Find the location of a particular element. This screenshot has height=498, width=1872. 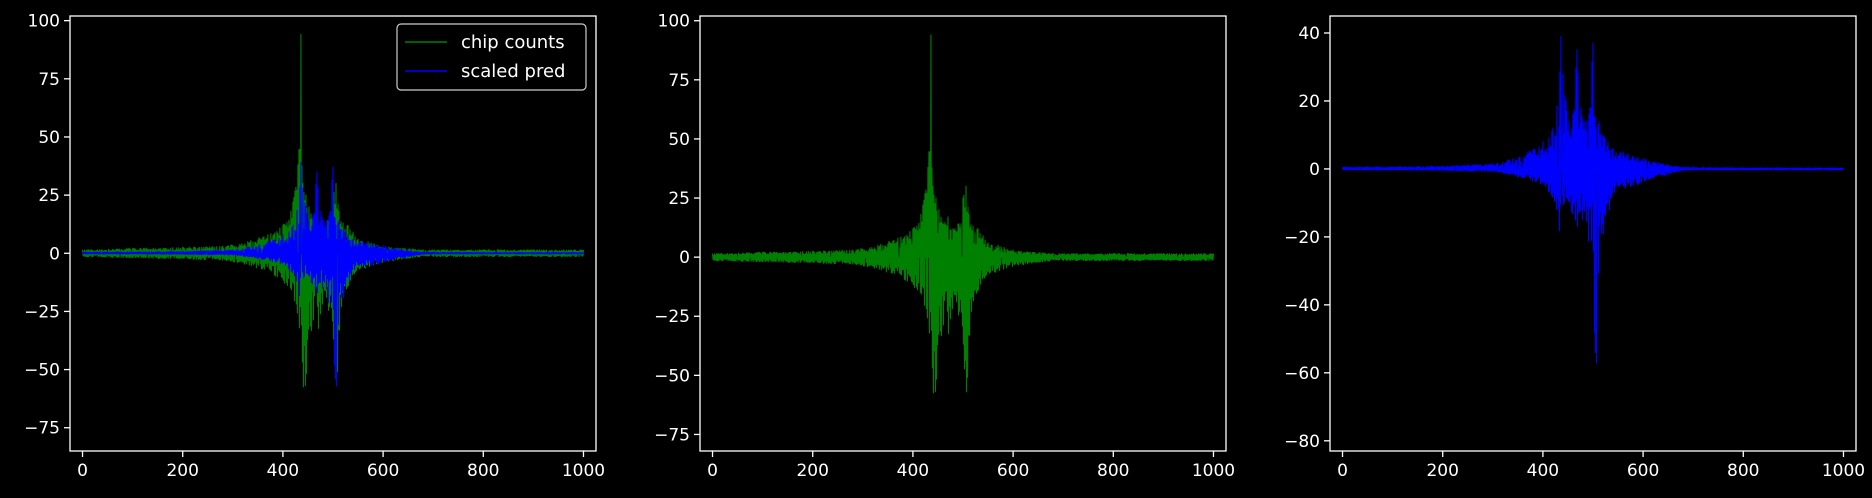

legend-box is located at coordinates (491, 57).